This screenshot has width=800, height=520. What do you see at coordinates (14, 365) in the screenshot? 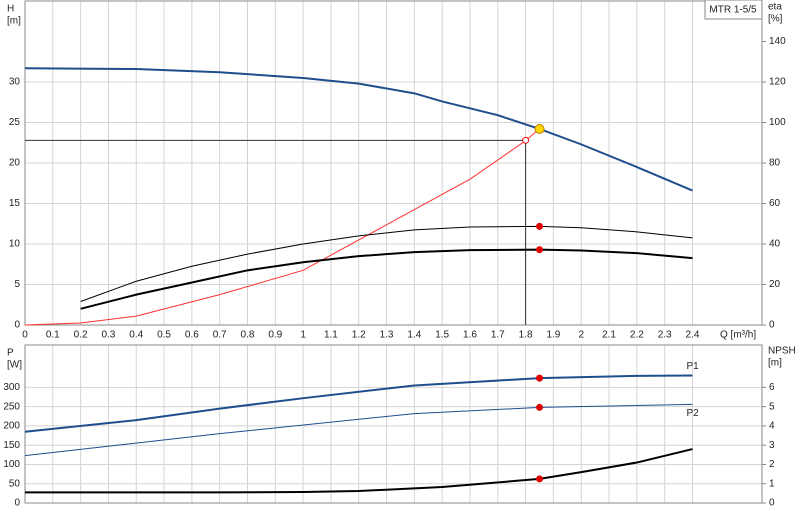
I see `y-axis-label: [W]` at bounding box center [14, 365].